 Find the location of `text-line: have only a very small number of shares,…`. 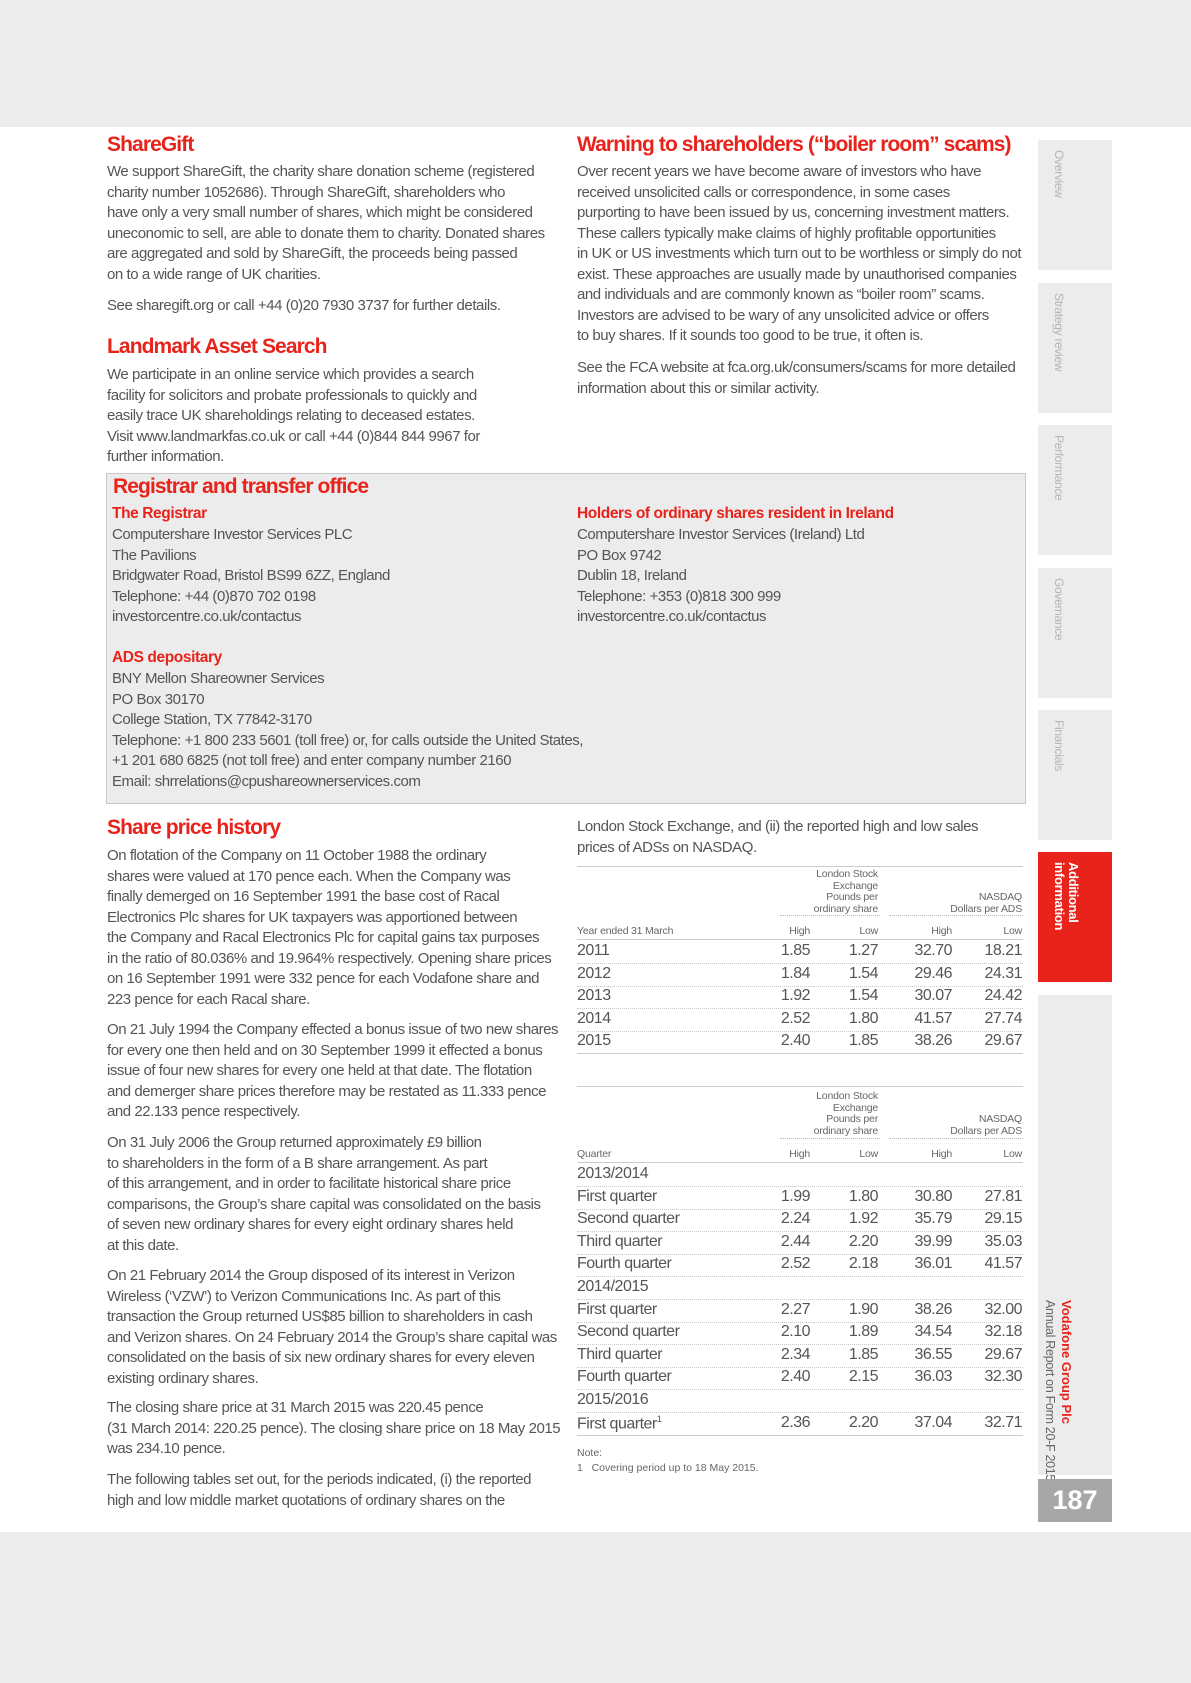

text-line: have only a very small number of shares,… is located at coordinates (320, 212).